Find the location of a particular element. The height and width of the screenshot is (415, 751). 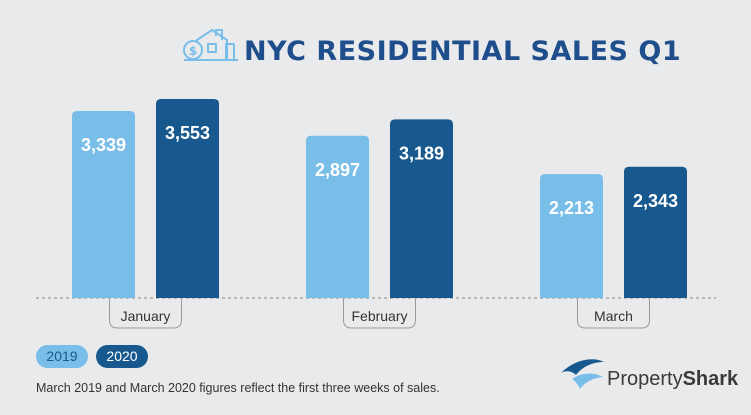

x-tick-labels: January February March is located at coordinates (379, 314).